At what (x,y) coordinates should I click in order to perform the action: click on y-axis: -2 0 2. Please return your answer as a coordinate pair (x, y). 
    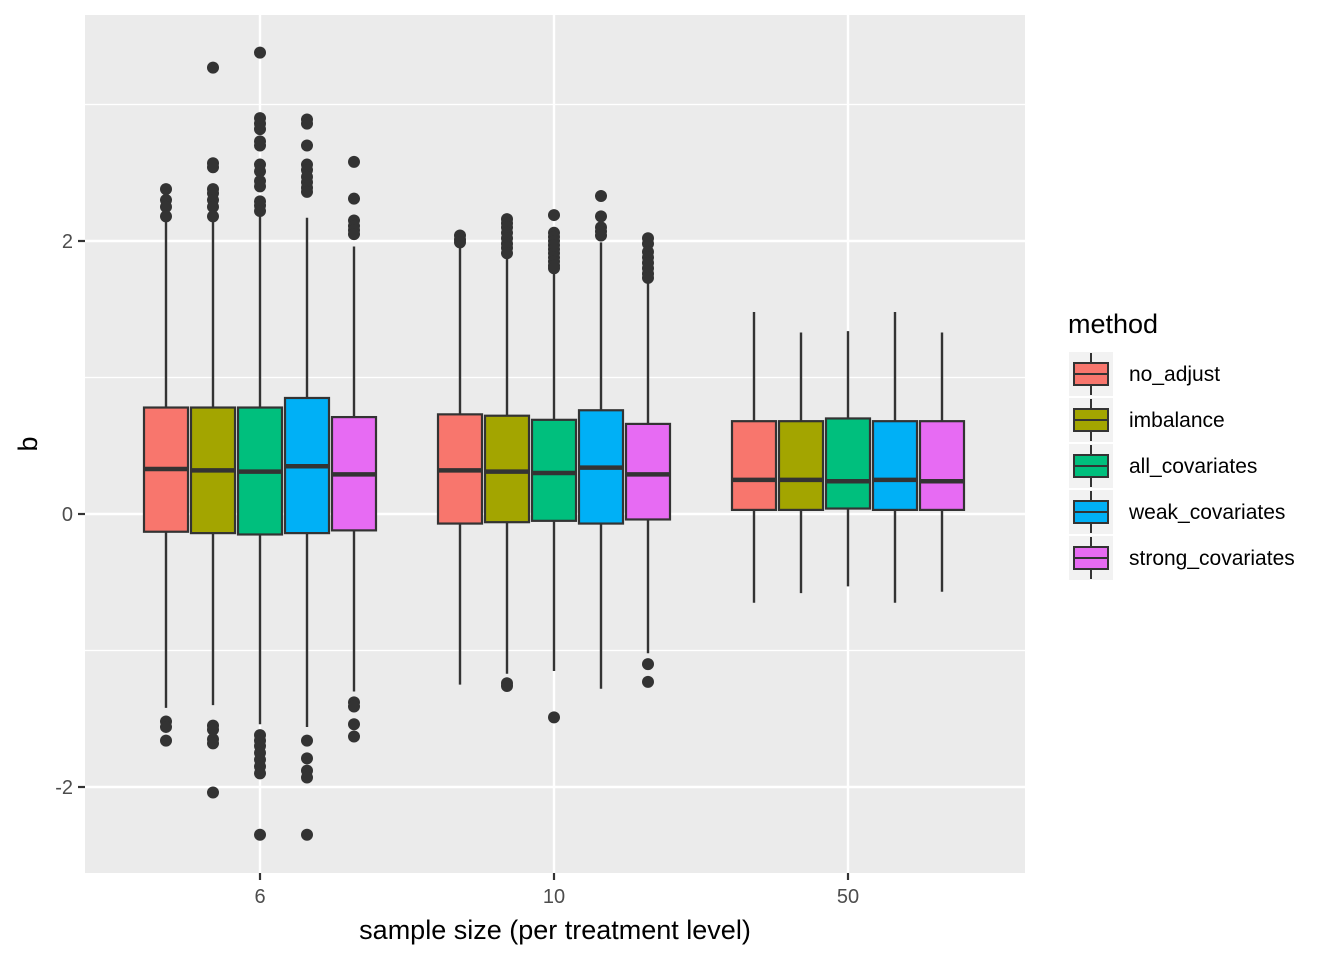
    Looking at the image, I should click on (70, 515).